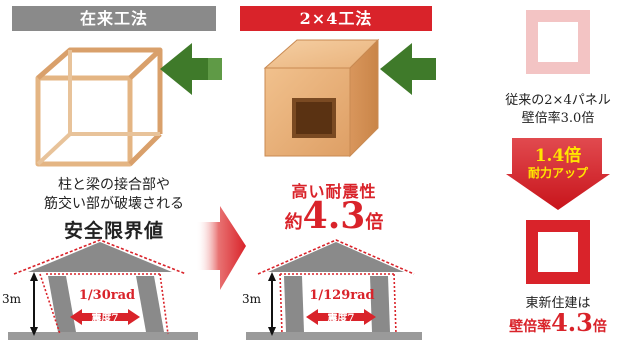  Describe the element at coordinates (558, 42) in the screenshot. I see `panel-before-frame` at that location.